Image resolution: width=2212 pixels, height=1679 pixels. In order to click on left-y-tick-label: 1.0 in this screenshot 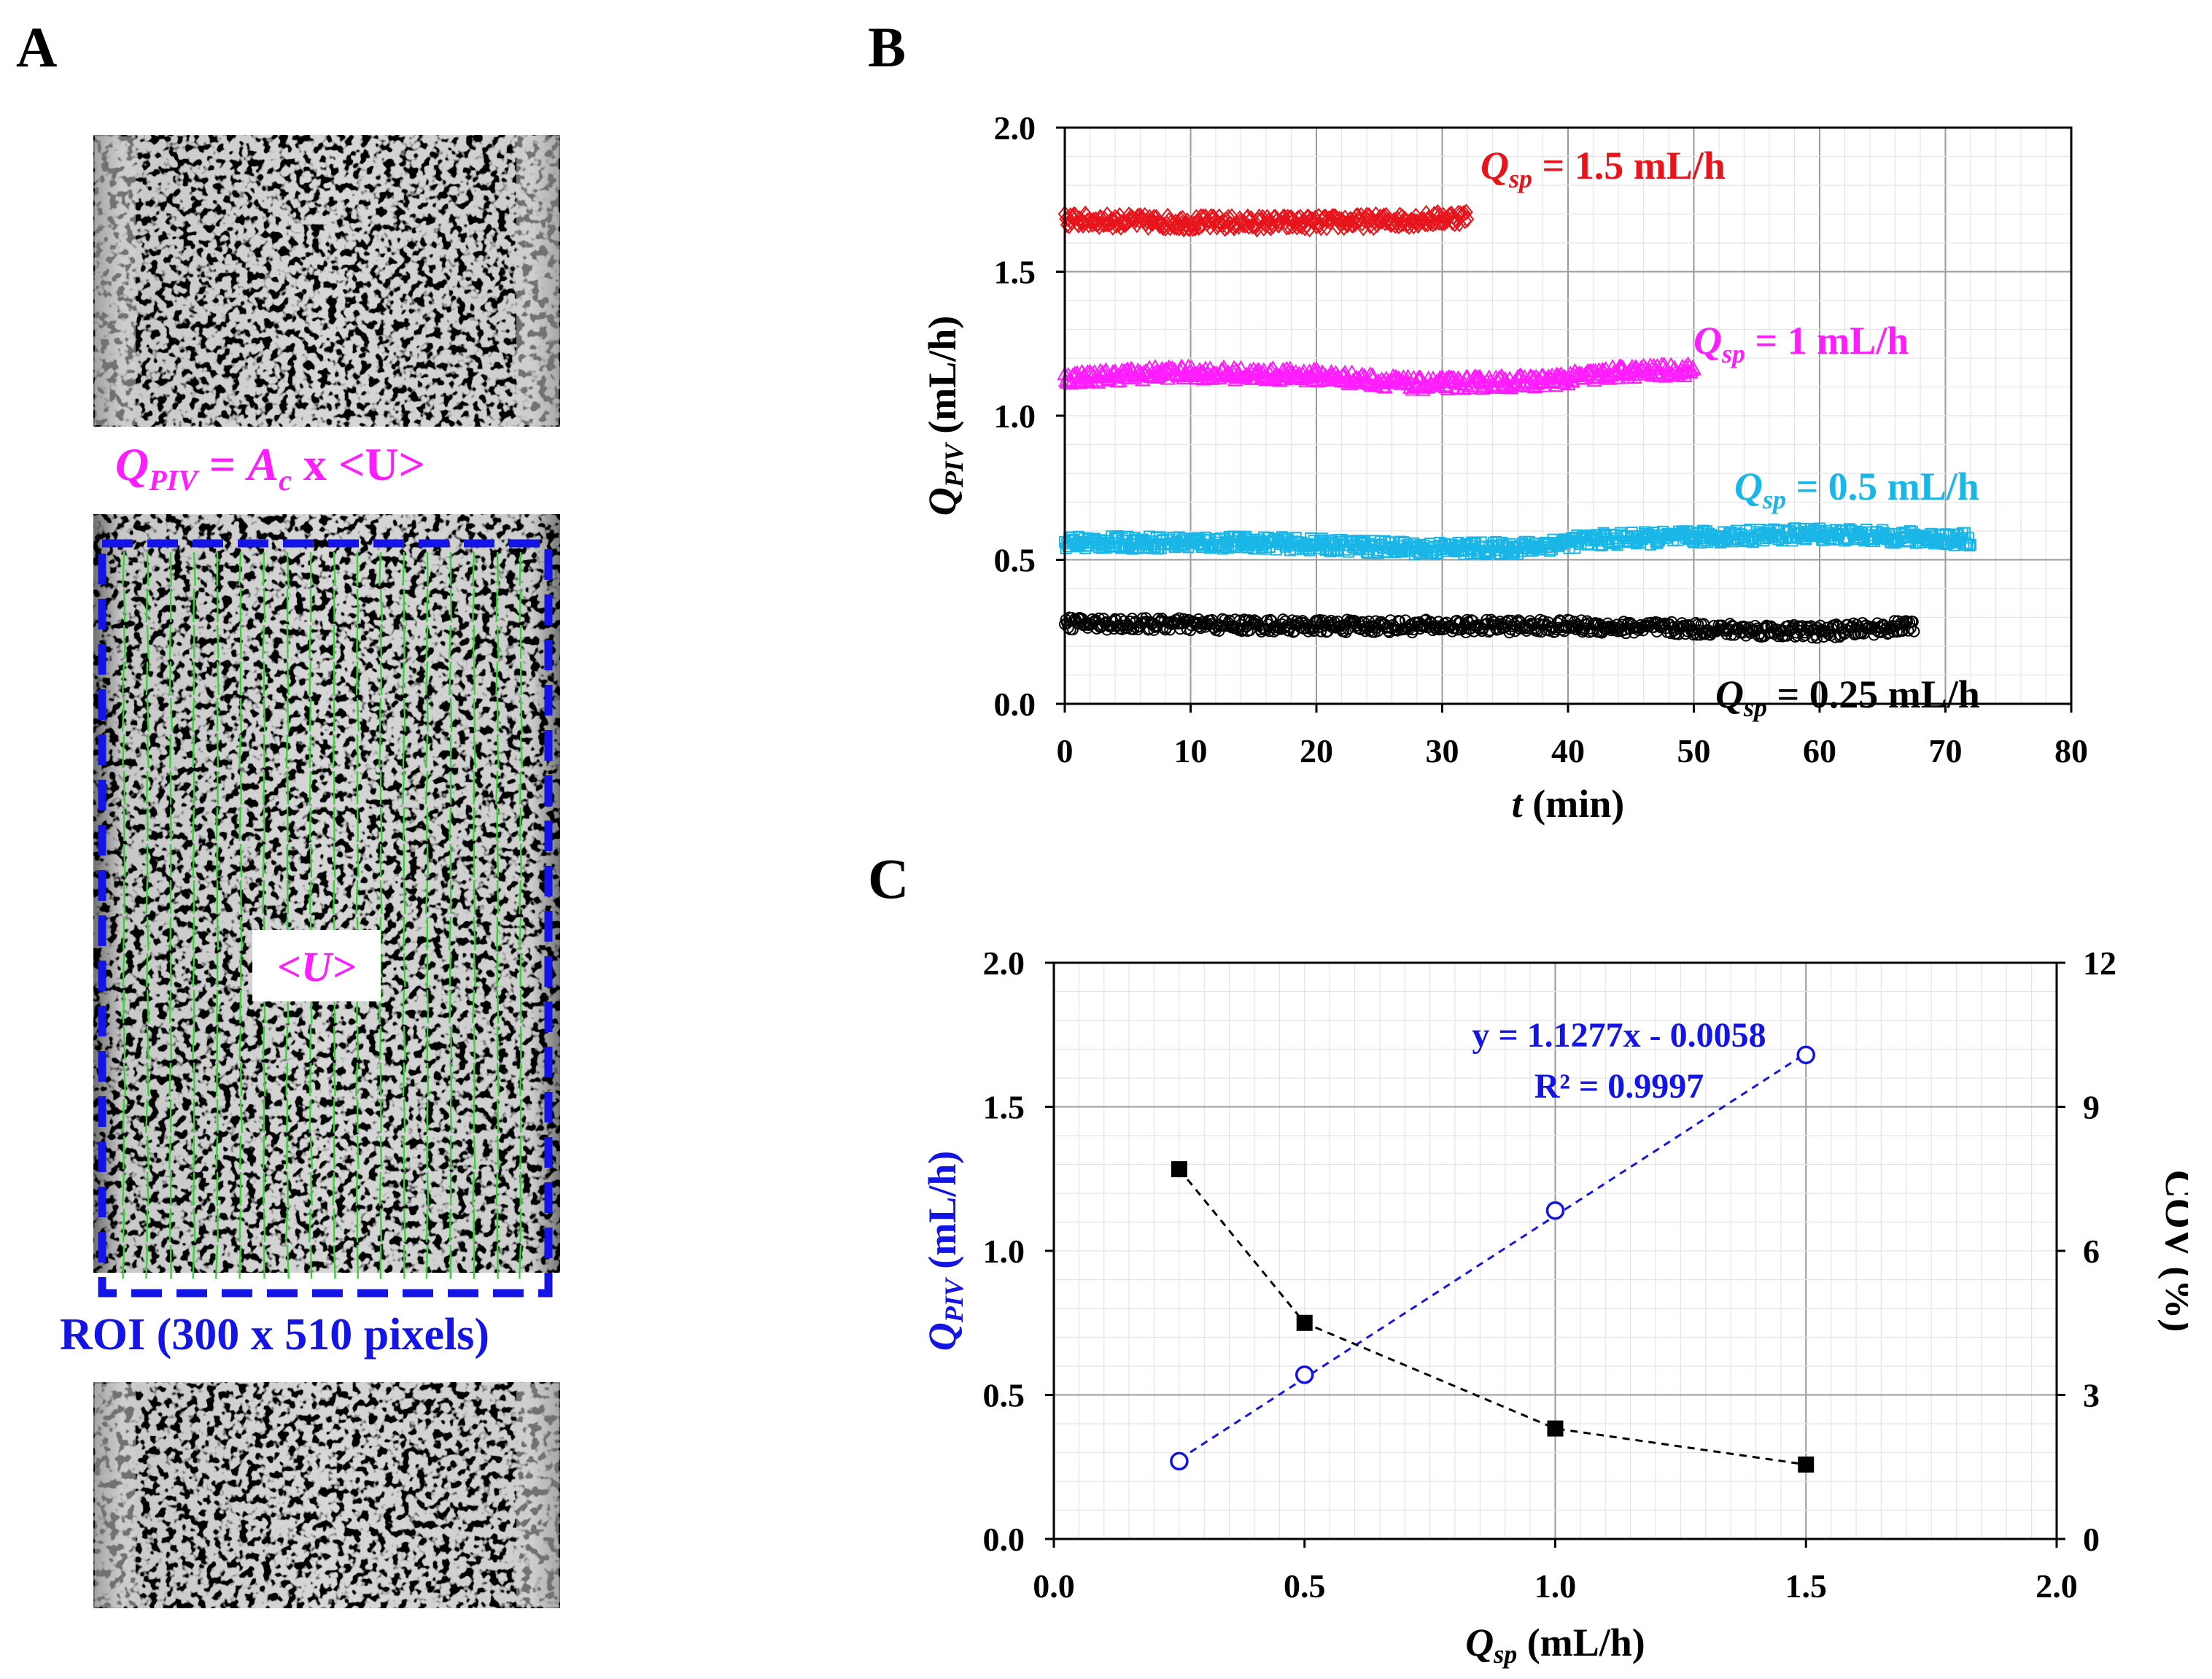, I will do `click(1004, 1251)`.